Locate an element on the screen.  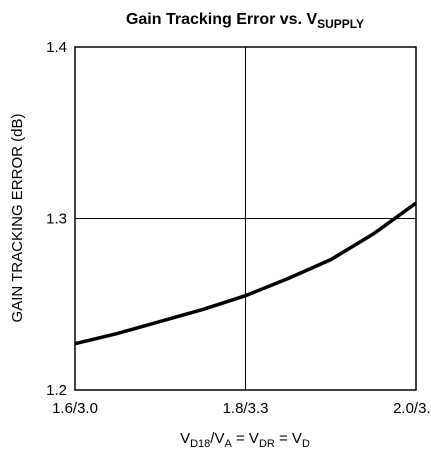
title-main: Gain Tracking Error vs. V is located at coordinates (222, 19).